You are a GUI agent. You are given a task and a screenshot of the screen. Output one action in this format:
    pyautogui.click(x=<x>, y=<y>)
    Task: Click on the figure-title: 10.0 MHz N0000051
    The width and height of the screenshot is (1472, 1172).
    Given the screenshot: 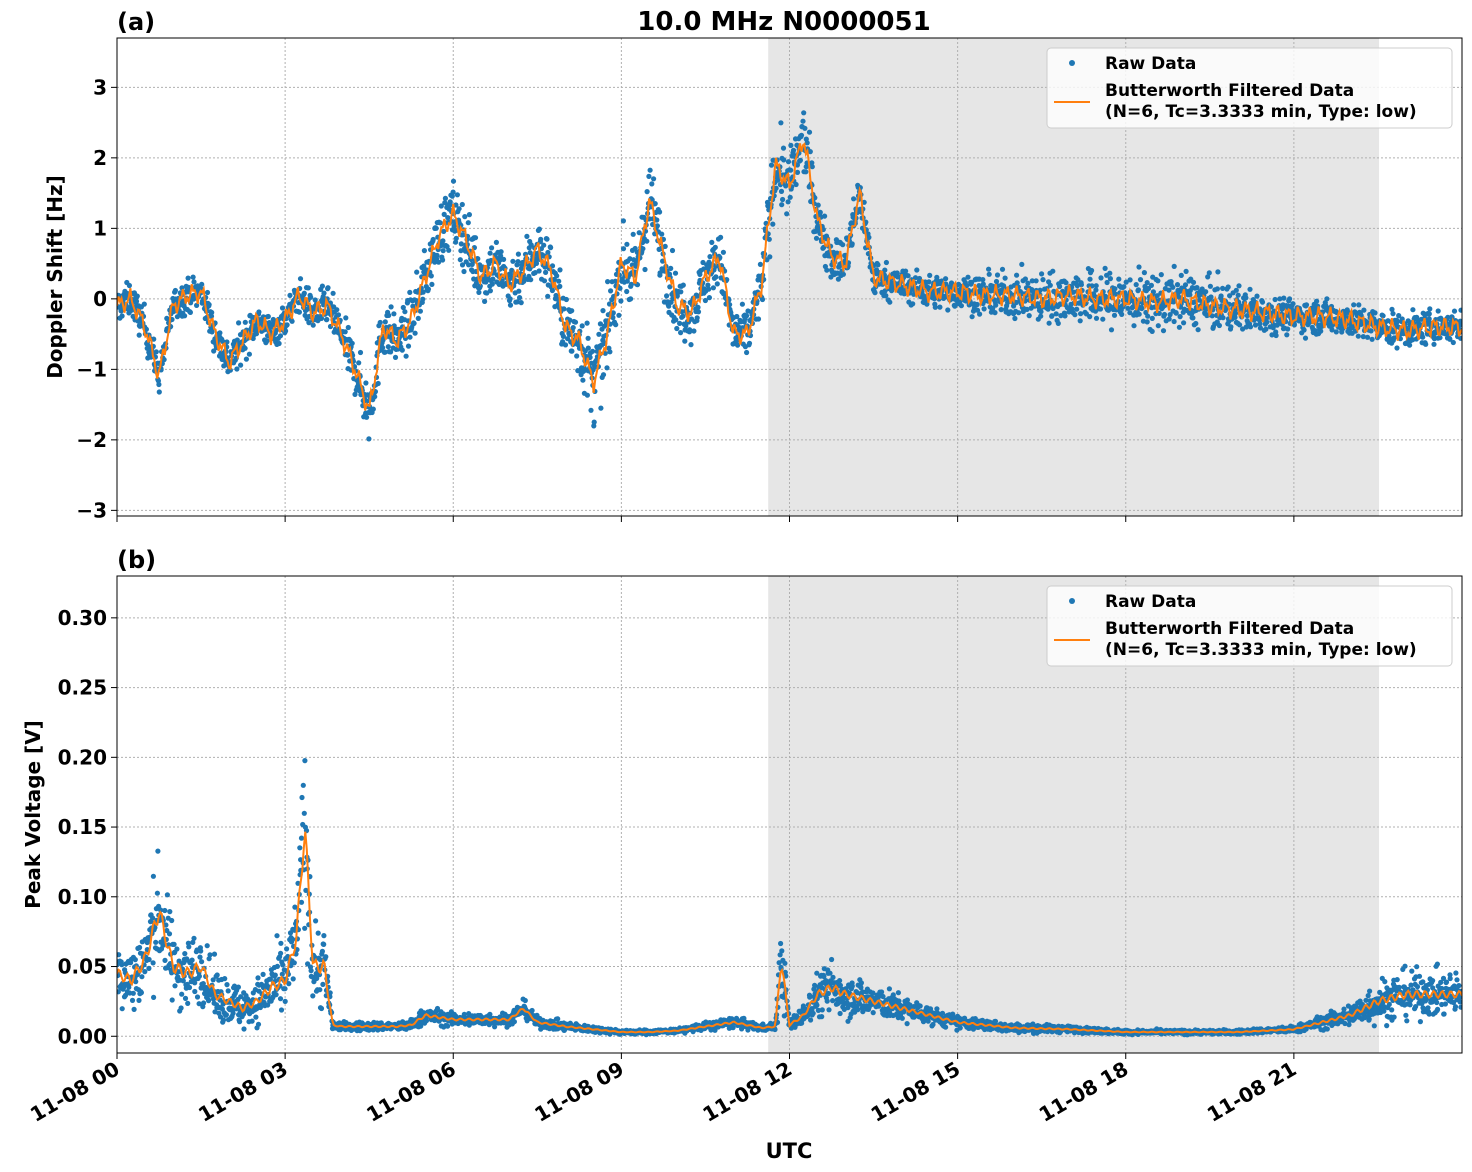 What is the action you would take?
    pyautogui.click(x=783, y=22)
    